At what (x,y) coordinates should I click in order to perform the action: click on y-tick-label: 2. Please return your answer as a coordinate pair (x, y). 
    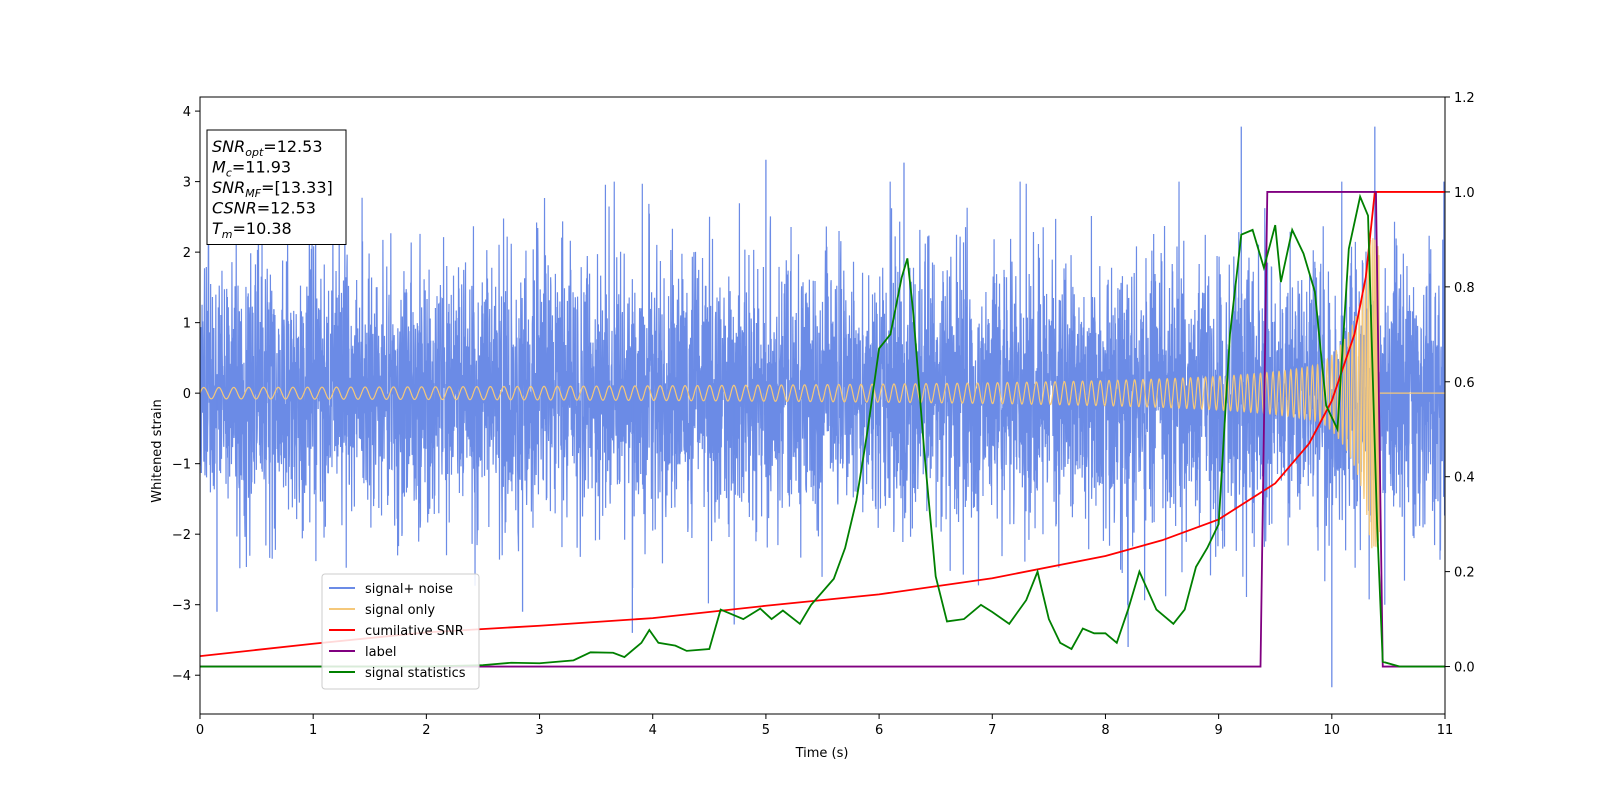
    Looking at the image, I should click on (187, 253).